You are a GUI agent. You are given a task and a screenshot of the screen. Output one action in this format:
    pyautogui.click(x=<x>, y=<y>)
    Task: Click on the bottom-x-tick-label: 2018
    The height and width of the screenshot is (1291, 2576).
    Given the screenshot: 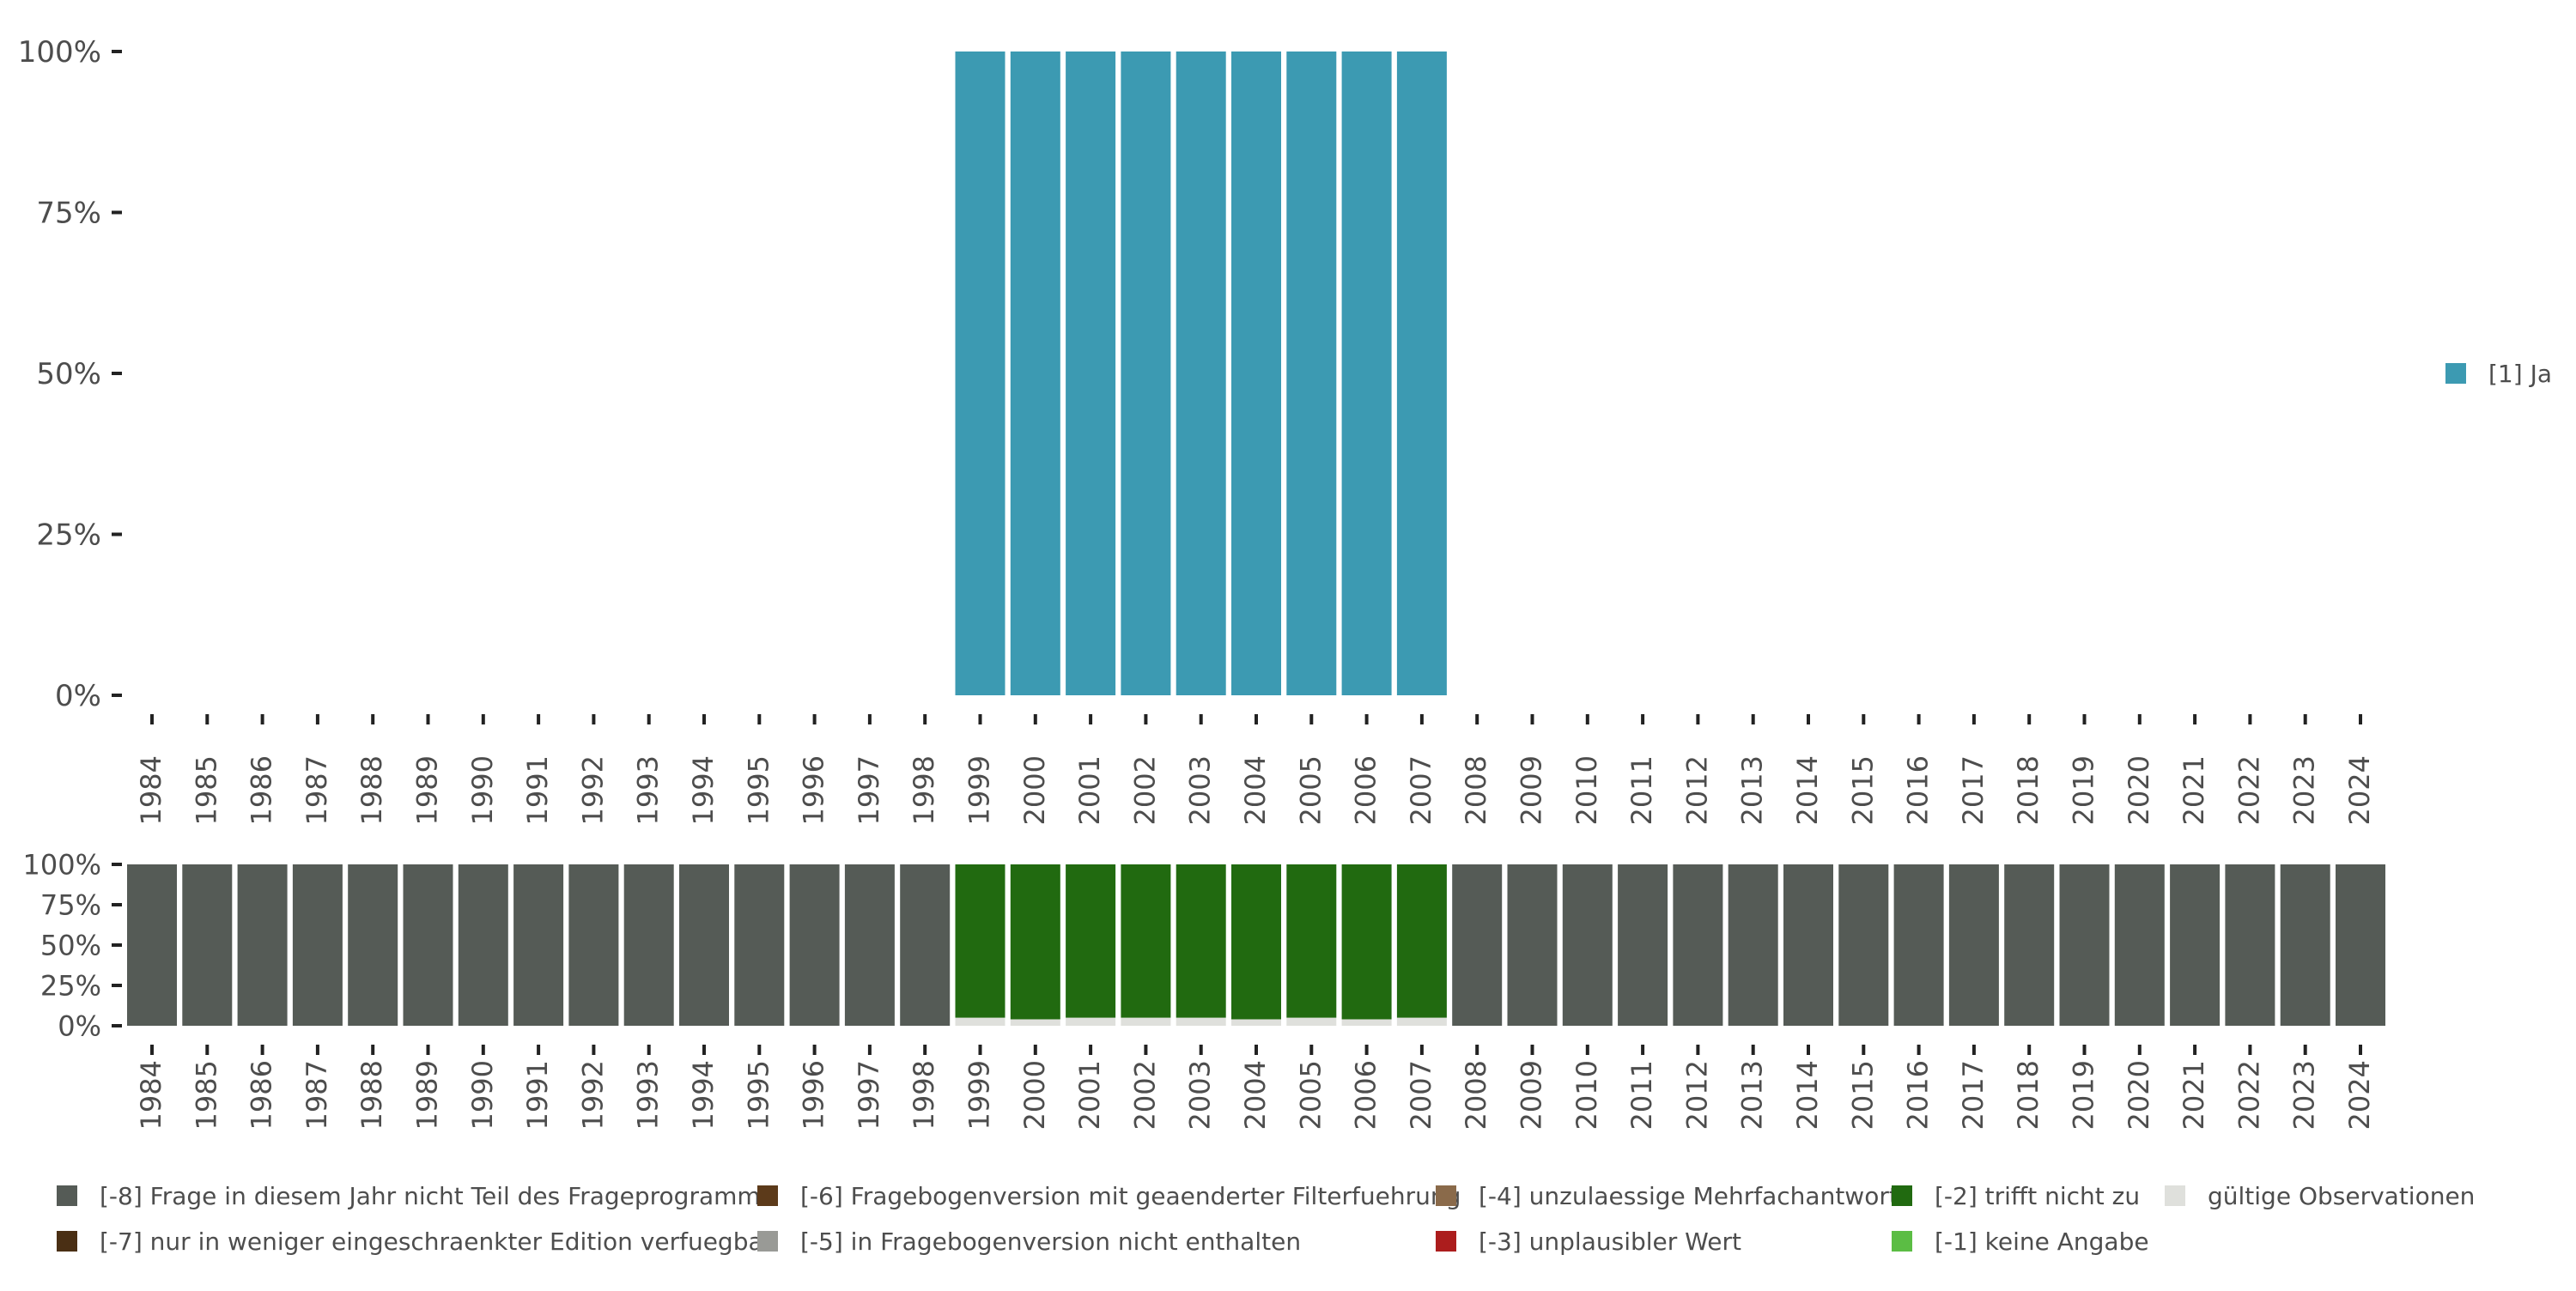 What is the action you would take?
    pyautogui.click(x=2028, y=1095)
    